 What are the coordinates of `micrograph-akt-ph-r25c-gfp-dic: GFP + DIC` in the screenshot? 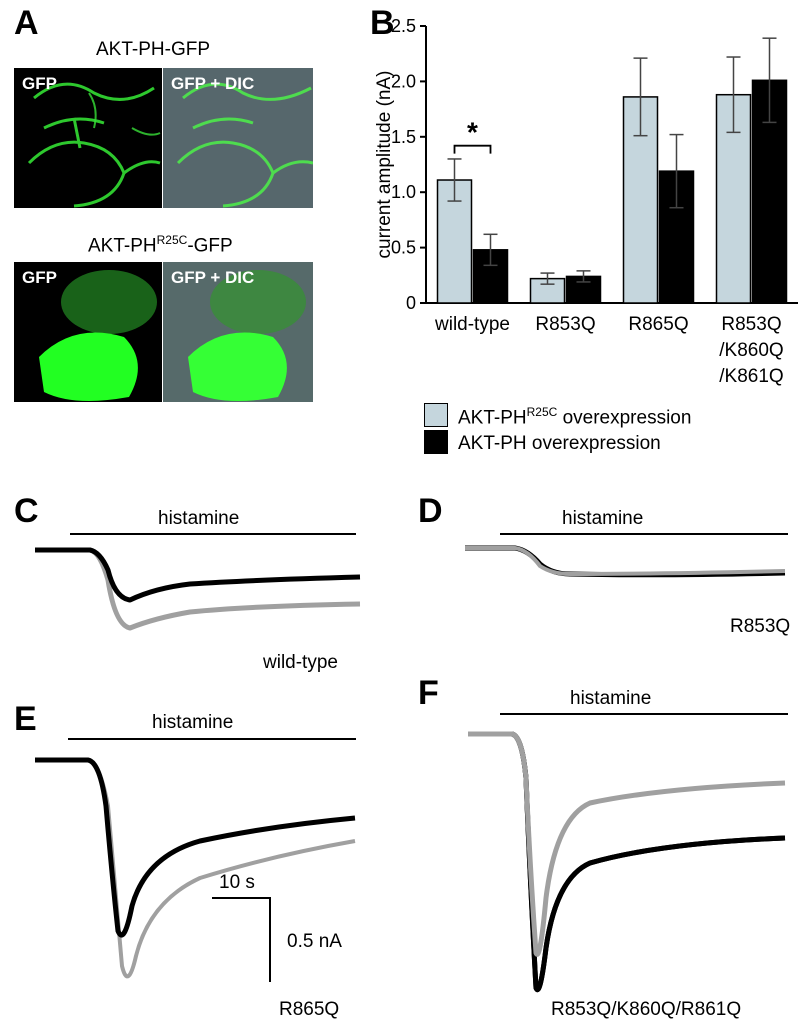 It's located at (238, 332).